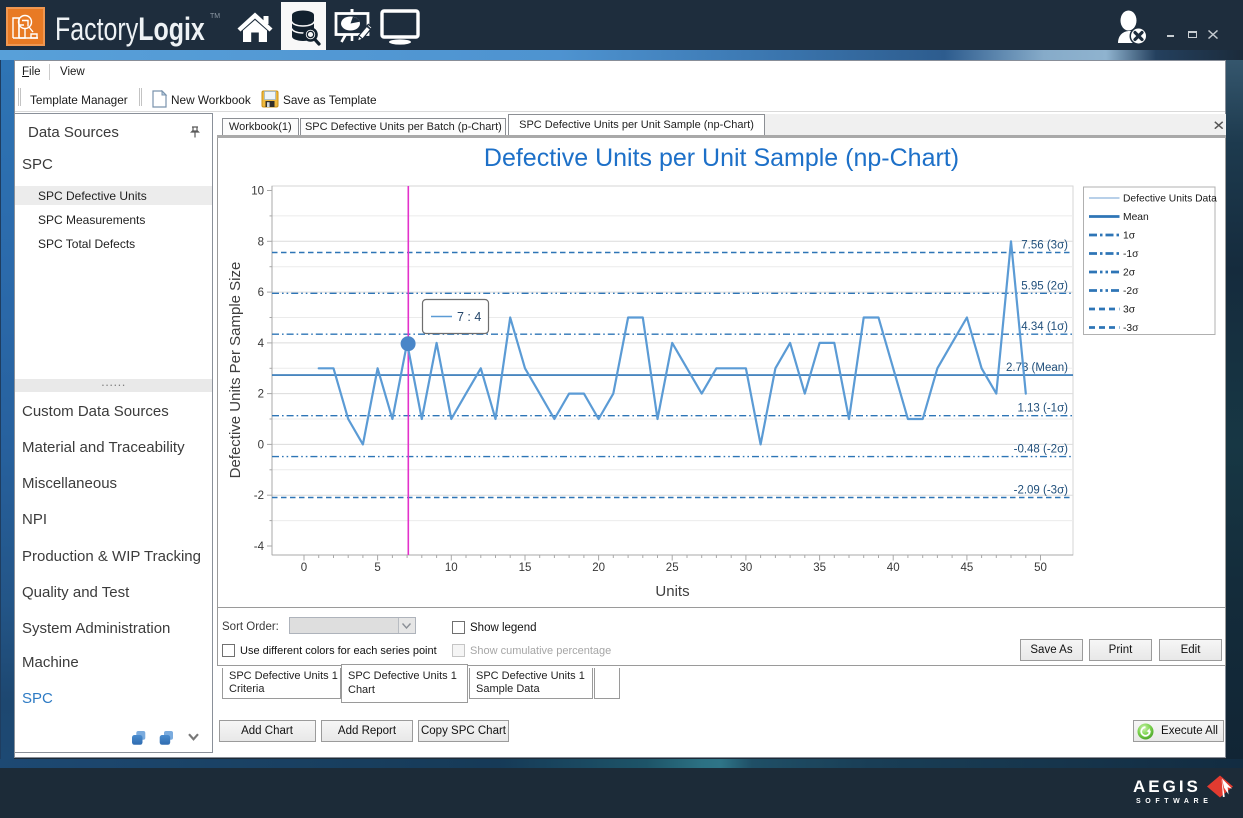 The image size is (1243, 818). I want to click on svg-text: 5, so click(377, 568).